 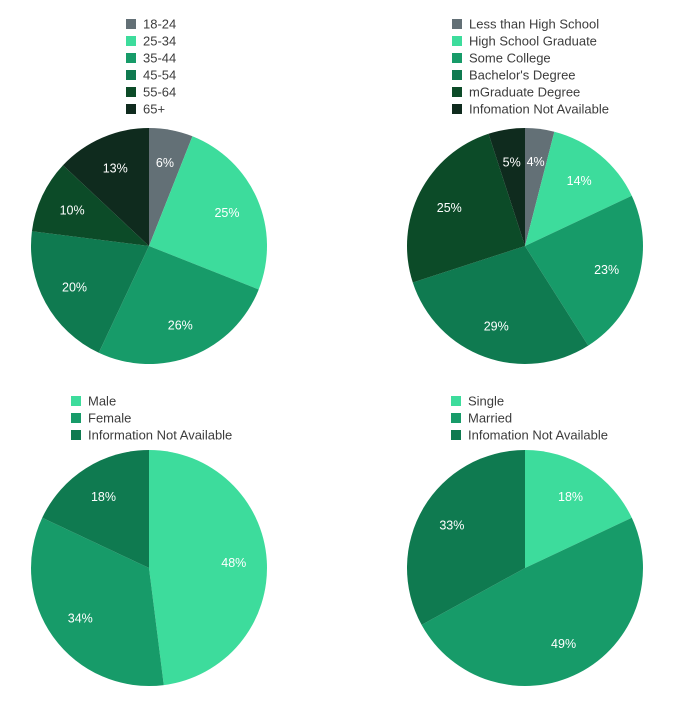 What do you see at coordinates (533, 41) in the screenshot?
I see `legend-entry: High School Graduate` at bounding box center [533, 41].